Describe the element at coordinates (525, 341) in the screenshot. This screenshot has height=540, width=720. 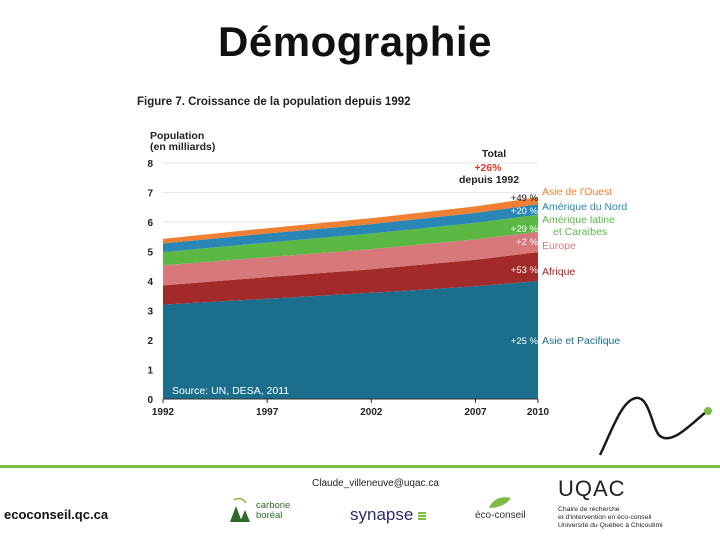
I see `series-change-label: +25 %` at that location.